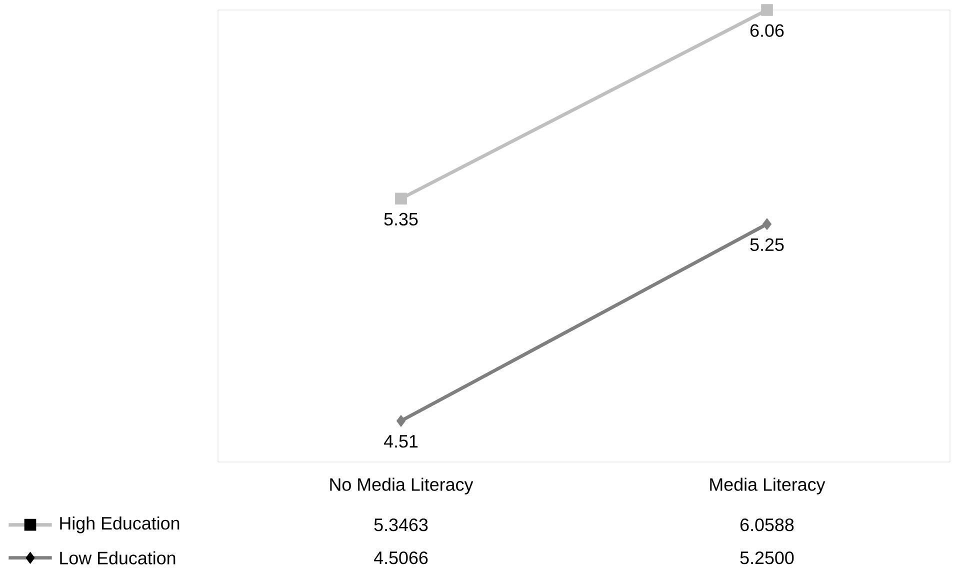  I want to click on x-tick-label: Media Literacy, so click(768, 486).